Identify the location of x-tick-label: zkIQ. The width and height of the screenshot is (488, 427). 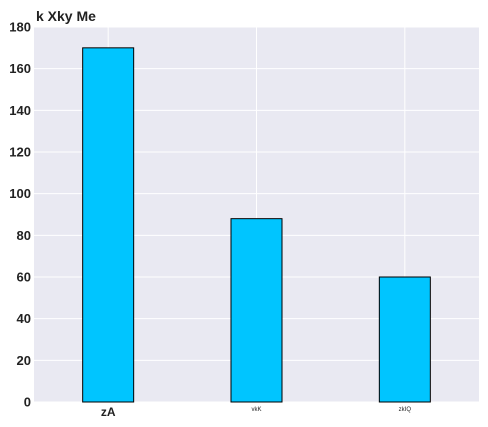
(405, 410).